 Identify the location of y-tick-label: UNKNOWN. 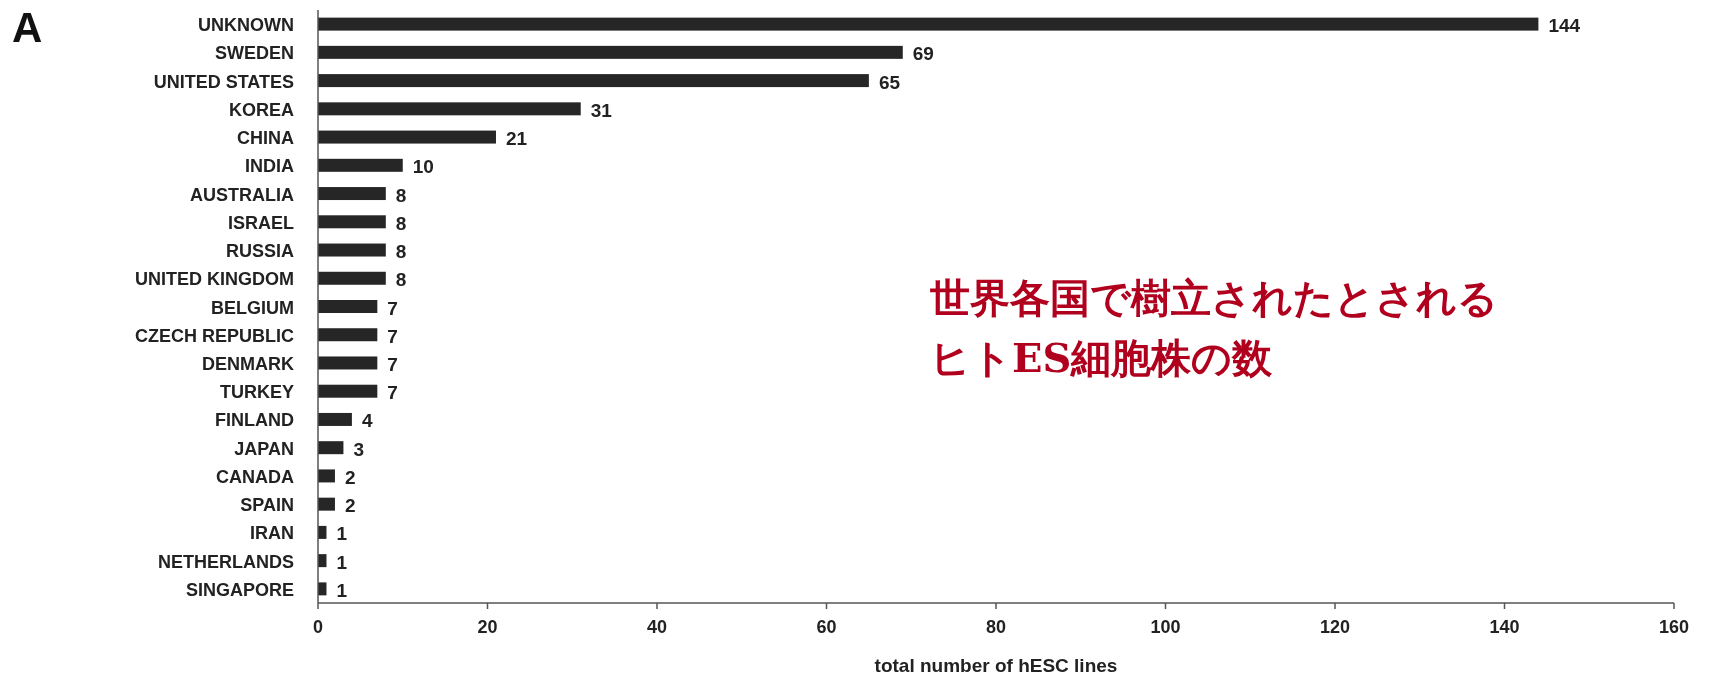
(246, 25).